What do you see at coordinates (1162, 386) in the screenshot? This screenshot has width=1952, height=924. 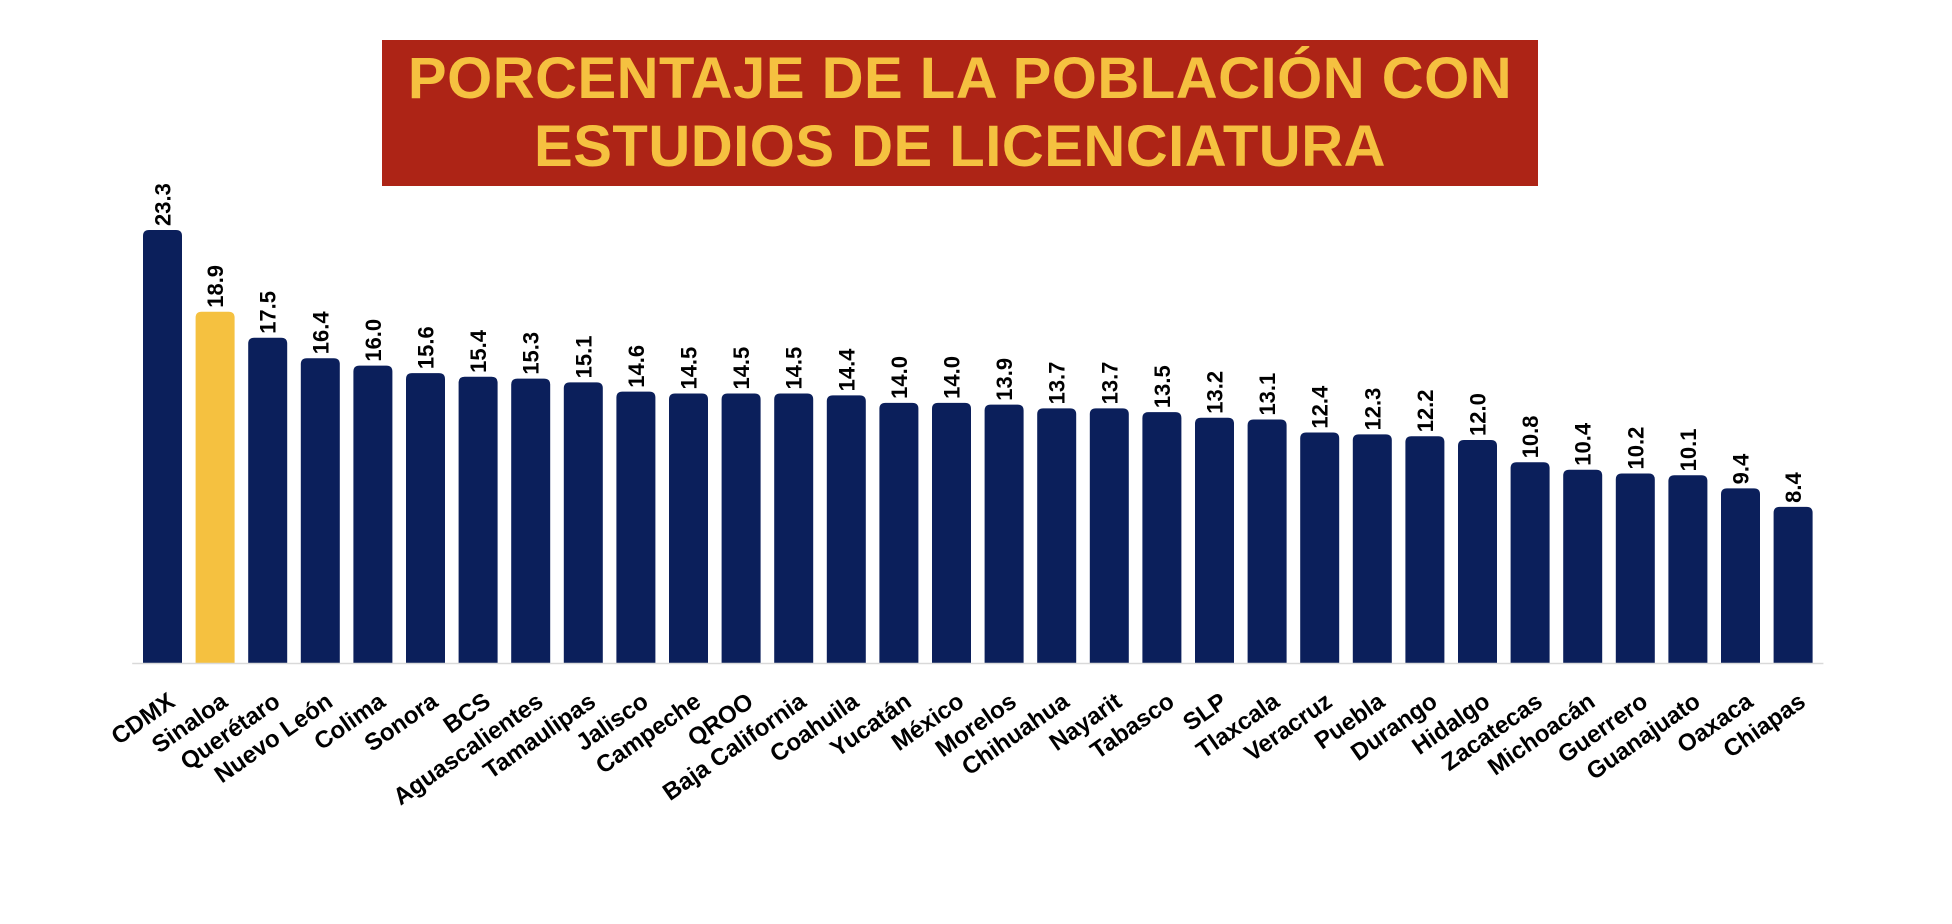 I see `value-label-tabasco: 13.5` at bounding box center [1162, 386].